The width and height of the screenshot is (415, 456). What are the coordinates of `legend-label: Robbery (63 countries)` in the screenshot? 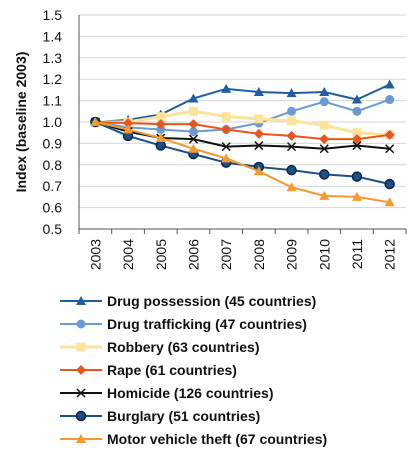 It's located at (183, 347).